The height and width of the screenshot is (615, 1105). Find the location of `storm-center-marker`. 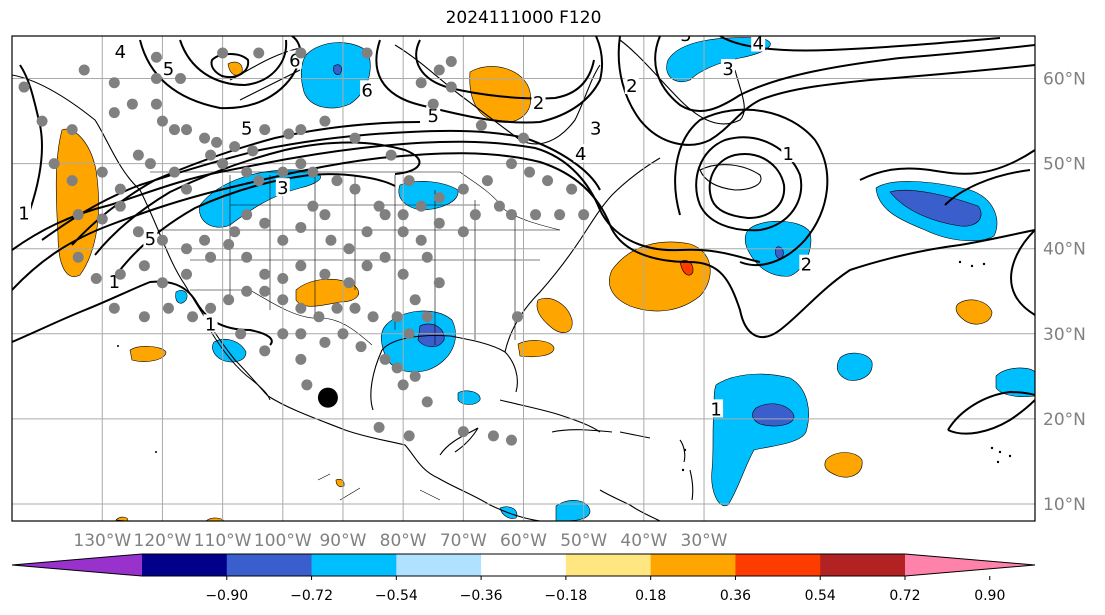

storm-center-marker is located at coordinates (327, 397).